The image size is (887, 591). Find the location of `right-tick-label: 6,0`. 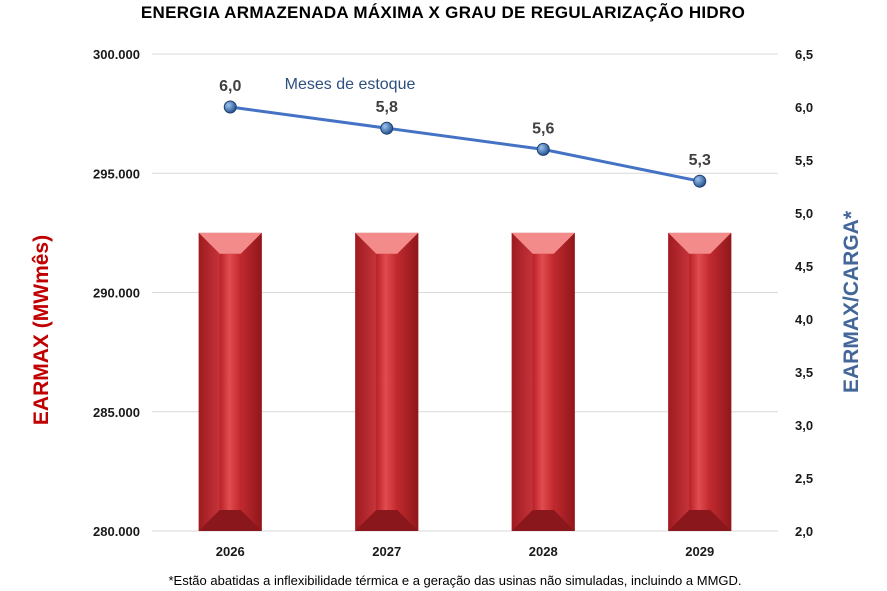

right-tick-label: 6,0 is located at coordinates (804, 107).